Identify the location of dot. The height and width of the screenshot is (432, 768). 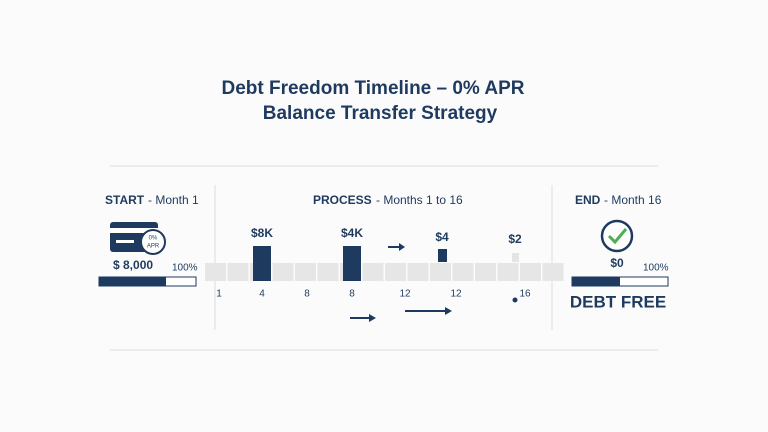
(515, 300).